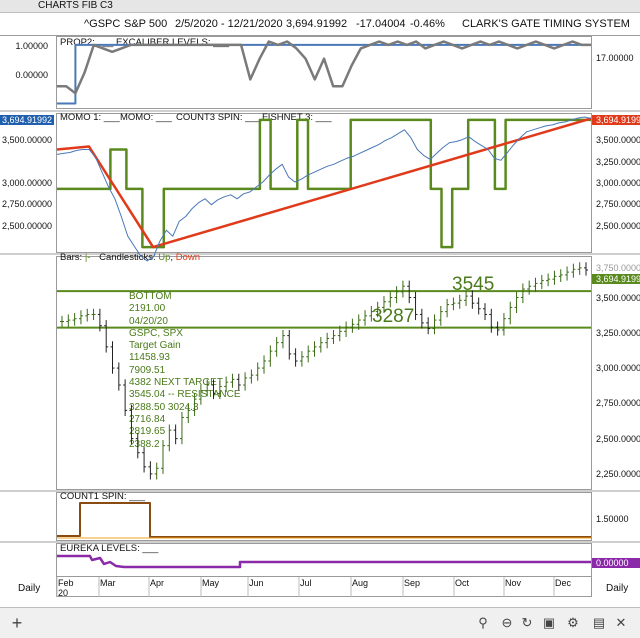  I want to click on momo-right-tick-last: 3,694.9199, so click(616, 120).